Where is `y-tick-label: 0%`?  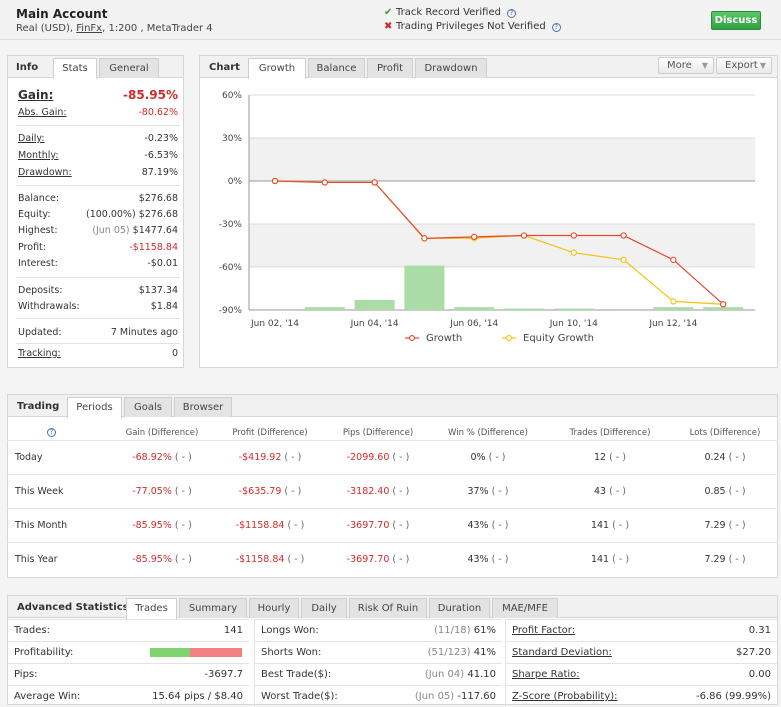
y-tick-label: 0% is located at coordinates (235, 182).